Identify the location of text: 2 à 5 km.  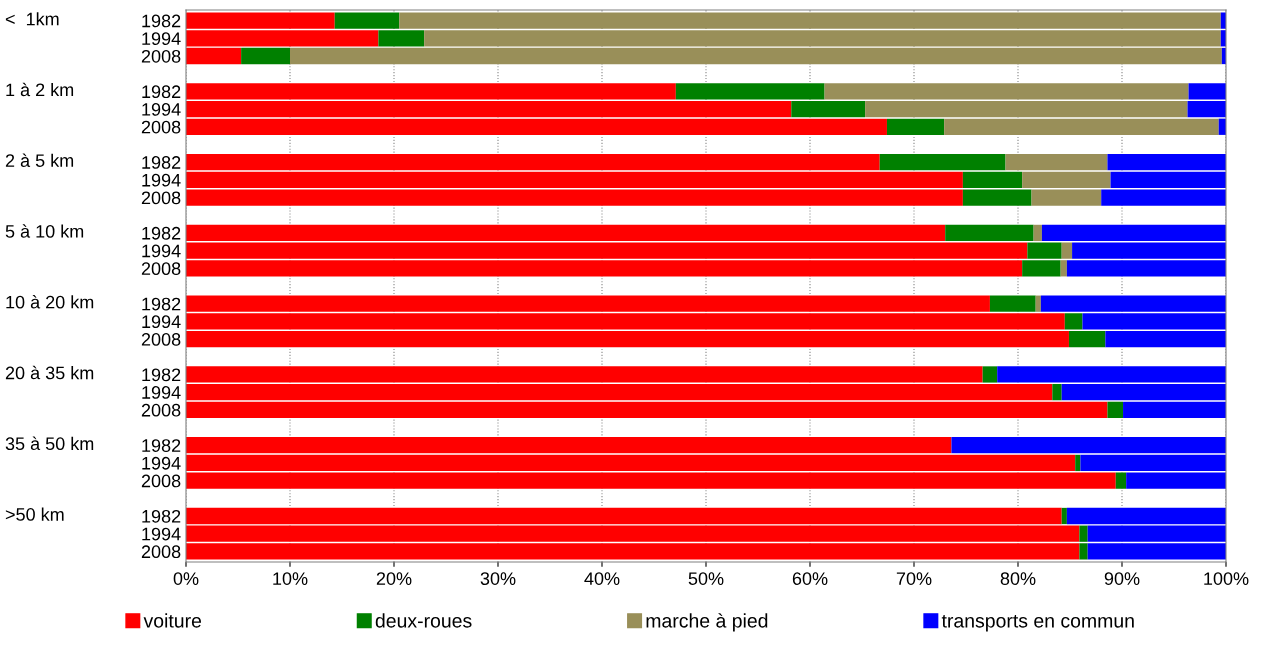
(39, 160).